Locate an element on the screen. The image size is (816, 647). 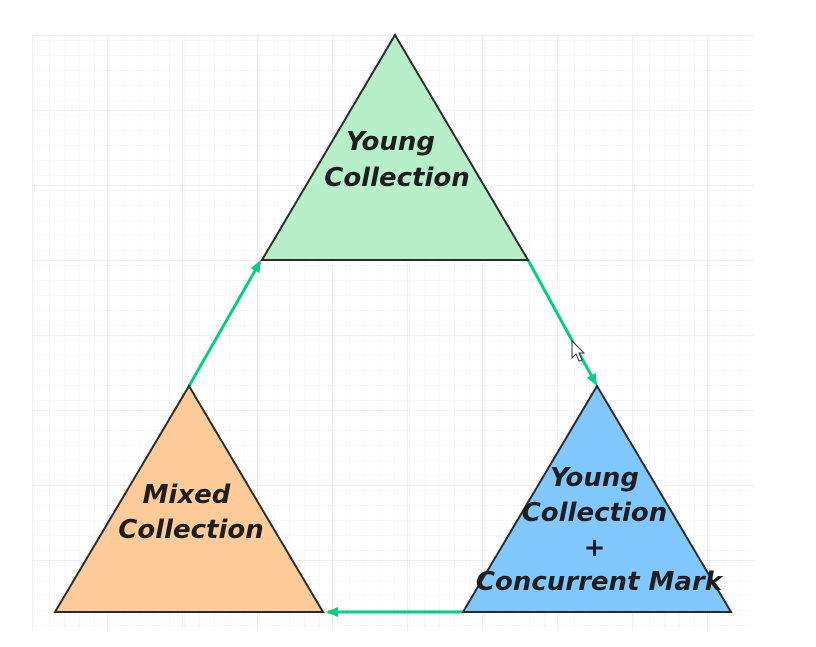
edge-mixed-to-young is located at coordinates (224, 323).